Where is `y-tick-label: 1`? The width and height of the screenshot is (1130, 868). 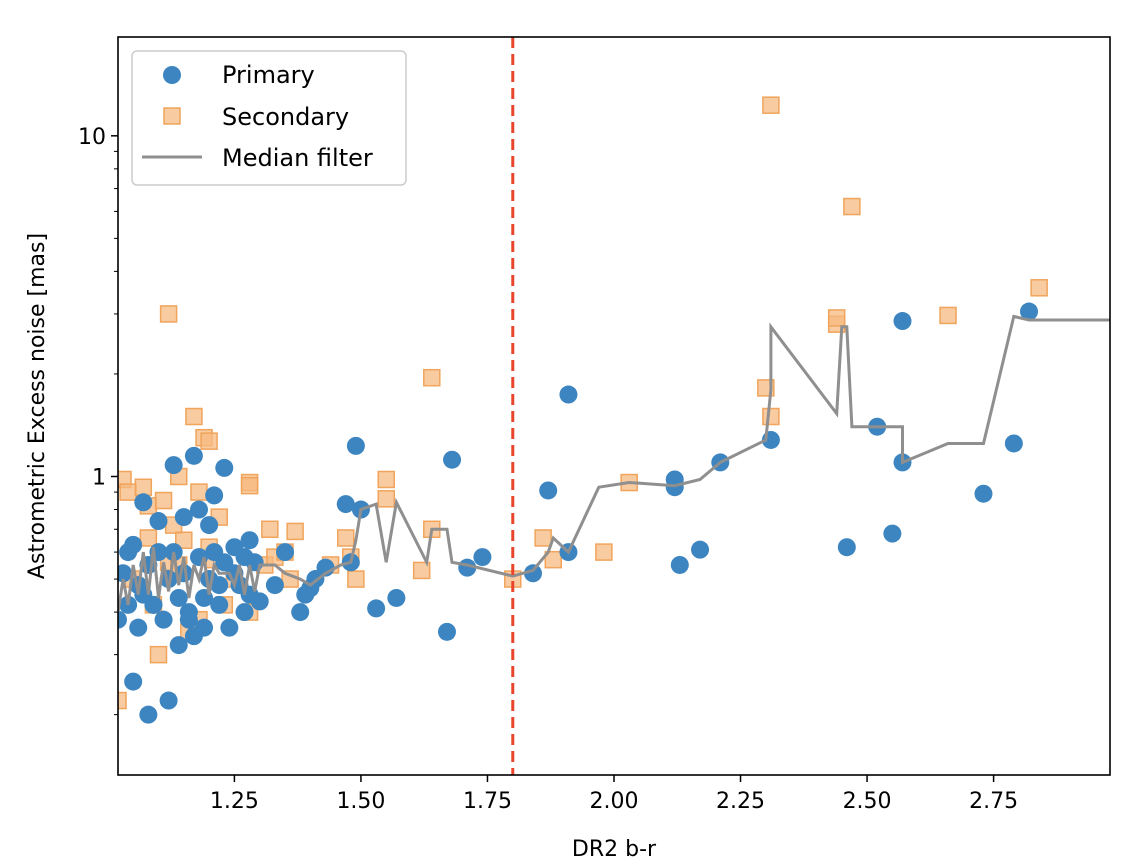
y-tick-label: 1 is located at coordinates (99, 478).